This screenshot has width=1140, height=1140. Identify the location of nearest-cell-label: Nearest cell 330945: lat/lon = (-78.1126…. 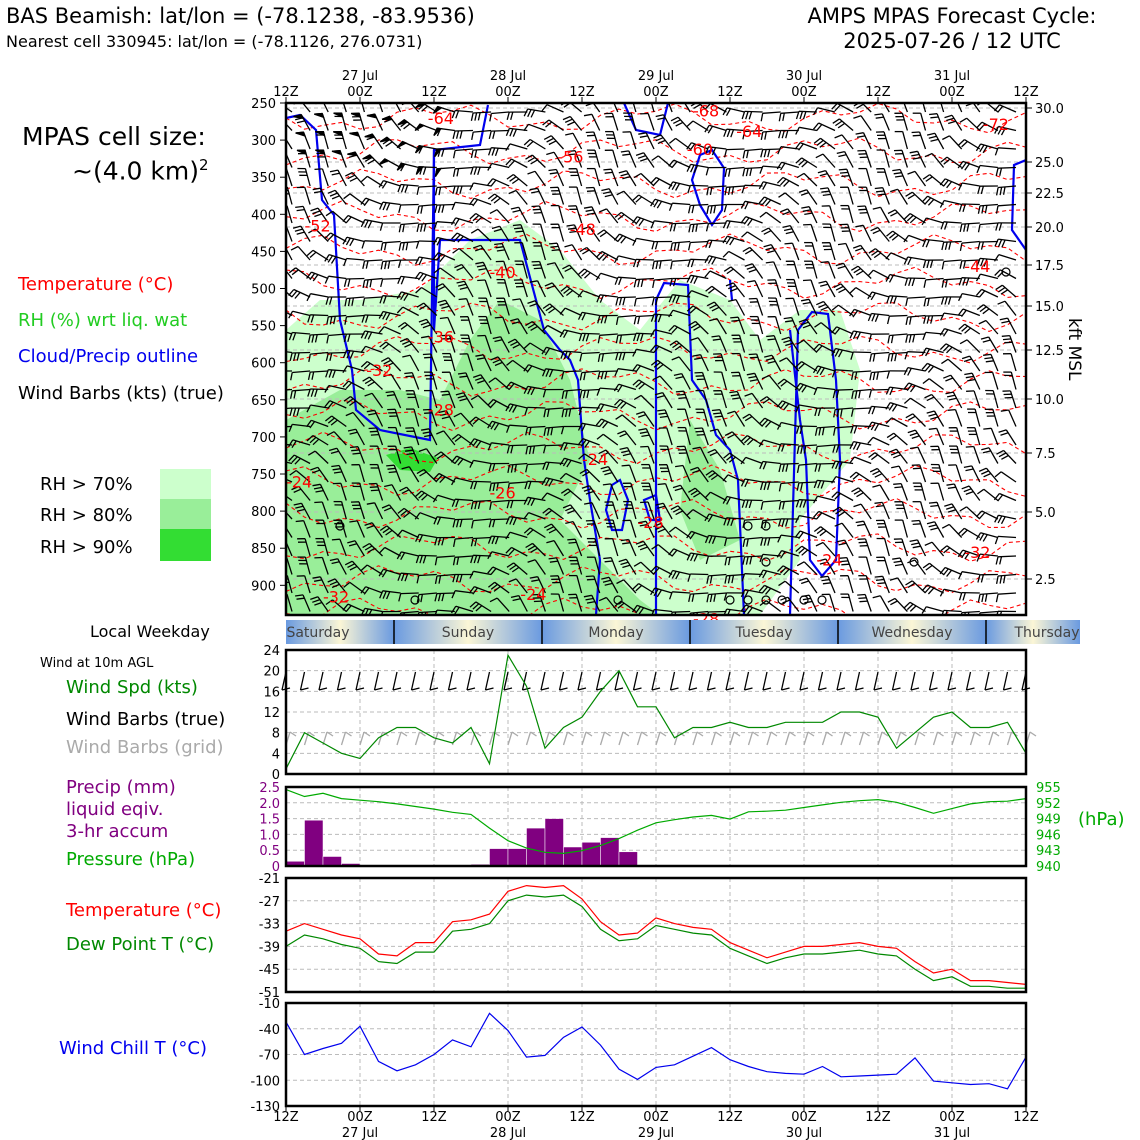
(214, 41).